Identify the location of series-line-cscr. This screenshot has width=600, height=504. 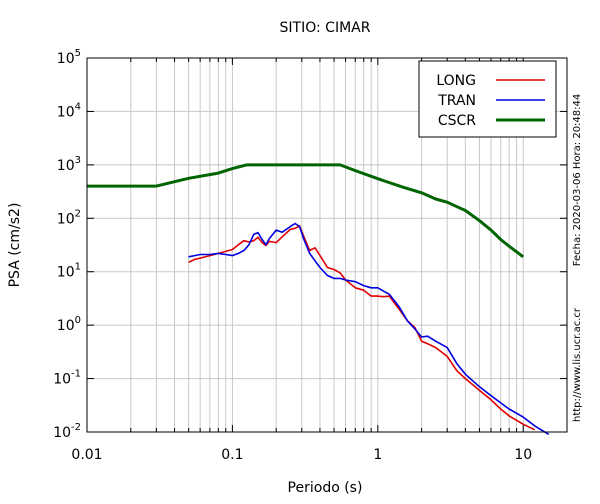
(306, 210).